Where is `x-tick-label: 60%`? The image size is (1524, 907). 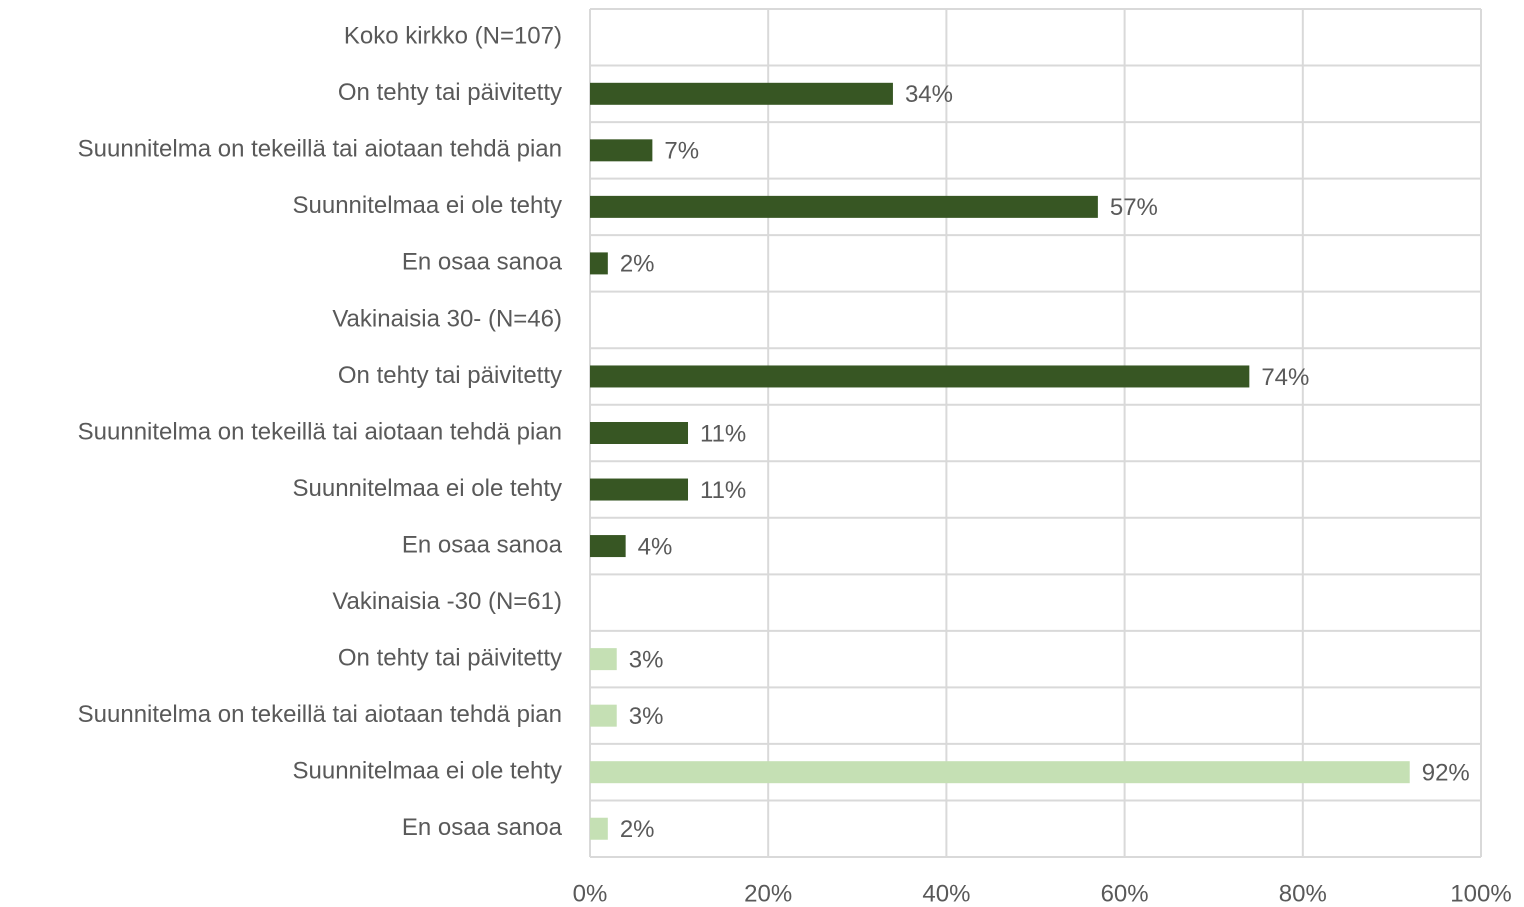 x-tick-label: 60% is located at coordinates (1125, 893).